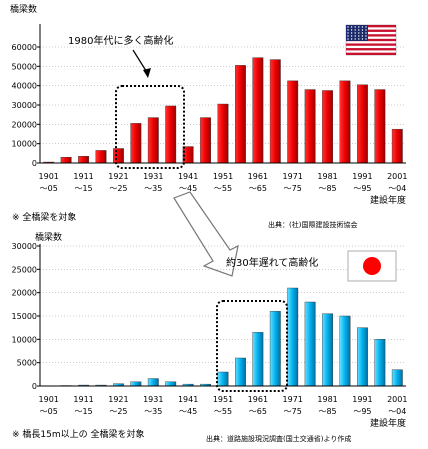 This screenshot has height=449, width=428. I want to click on jp-x-tick-sublabel: ～95, so click(362, 411).